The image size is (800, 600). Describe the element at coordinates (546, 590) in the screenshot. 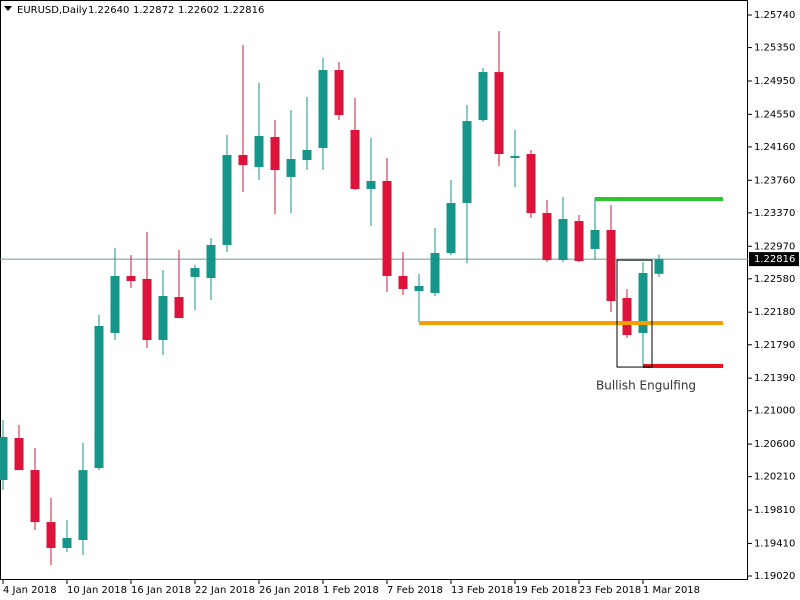

I see `x-tick-label: 19 Feb 2018` at that location.